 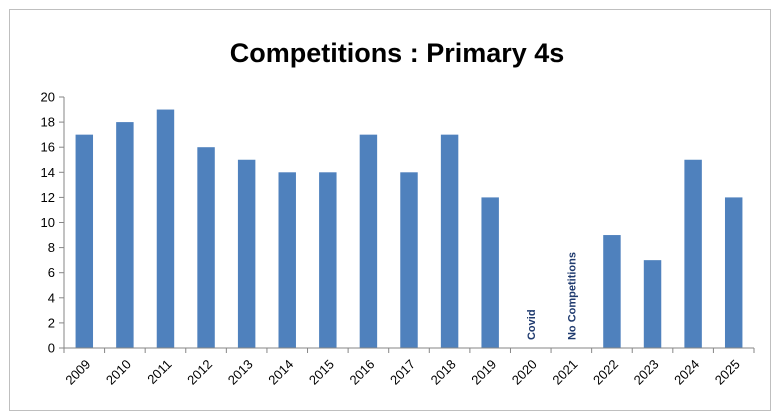 What do you see at coordinates (51, 348) in the screenshot?
I see `y-tick-label: 0` at bounding box center [51, 348].